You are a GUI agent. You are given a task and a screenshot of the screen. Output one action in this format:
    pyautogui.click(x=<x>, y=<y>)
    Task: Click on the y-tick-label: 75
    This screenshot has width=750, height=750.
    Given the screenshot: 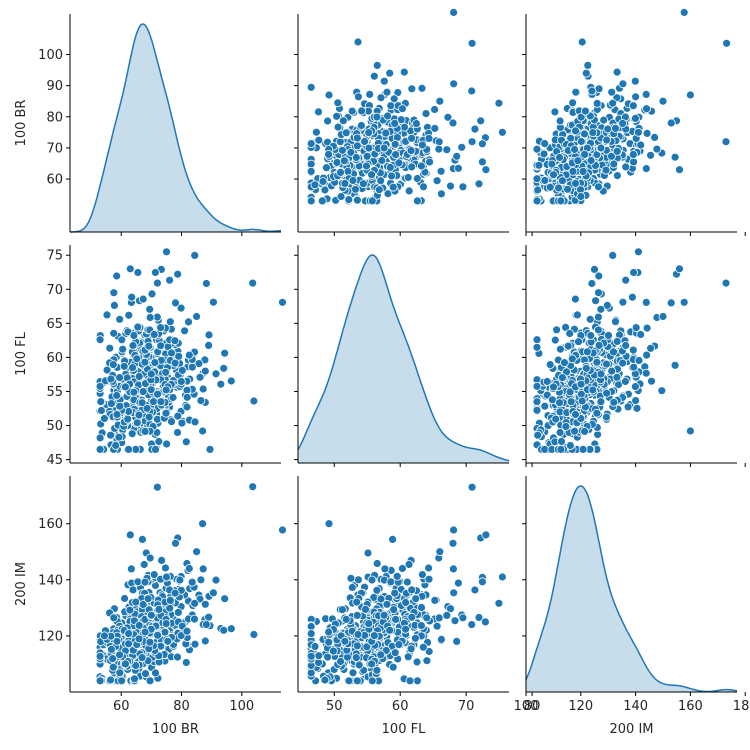 What is the action you would take?
    pyautogui.click(x=54, y=256)
    